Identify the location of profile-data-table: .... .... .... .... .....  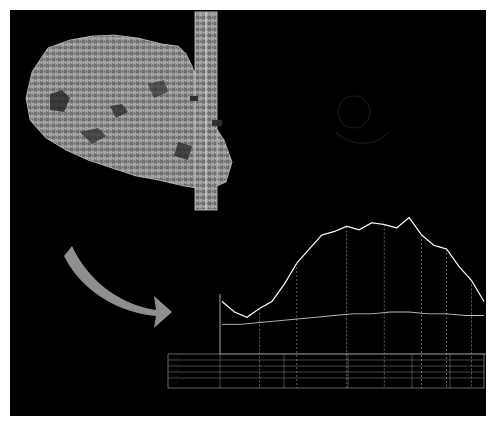
(326, 371).